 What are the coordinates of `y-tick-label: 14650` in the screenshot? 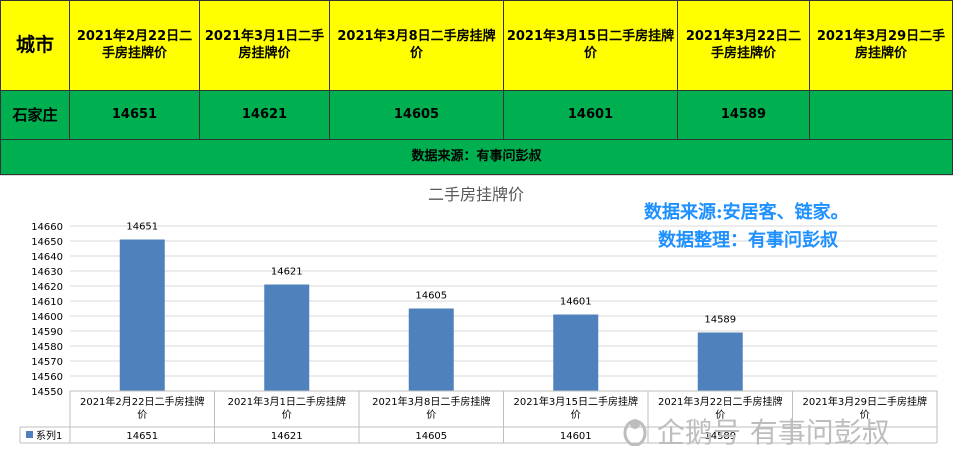 It's located at (47, 242).